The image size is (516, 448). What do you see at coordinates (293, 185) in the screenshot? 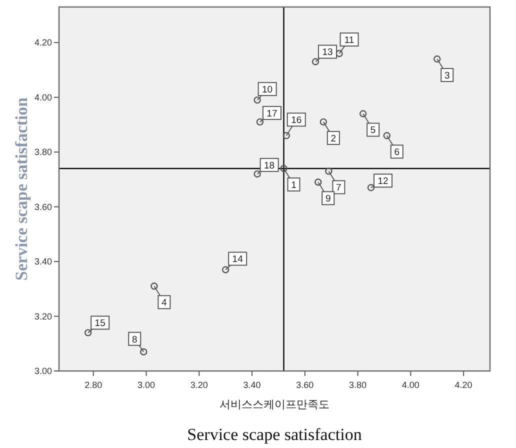
I see `annotation: 1` at bounding box center [293, 185].